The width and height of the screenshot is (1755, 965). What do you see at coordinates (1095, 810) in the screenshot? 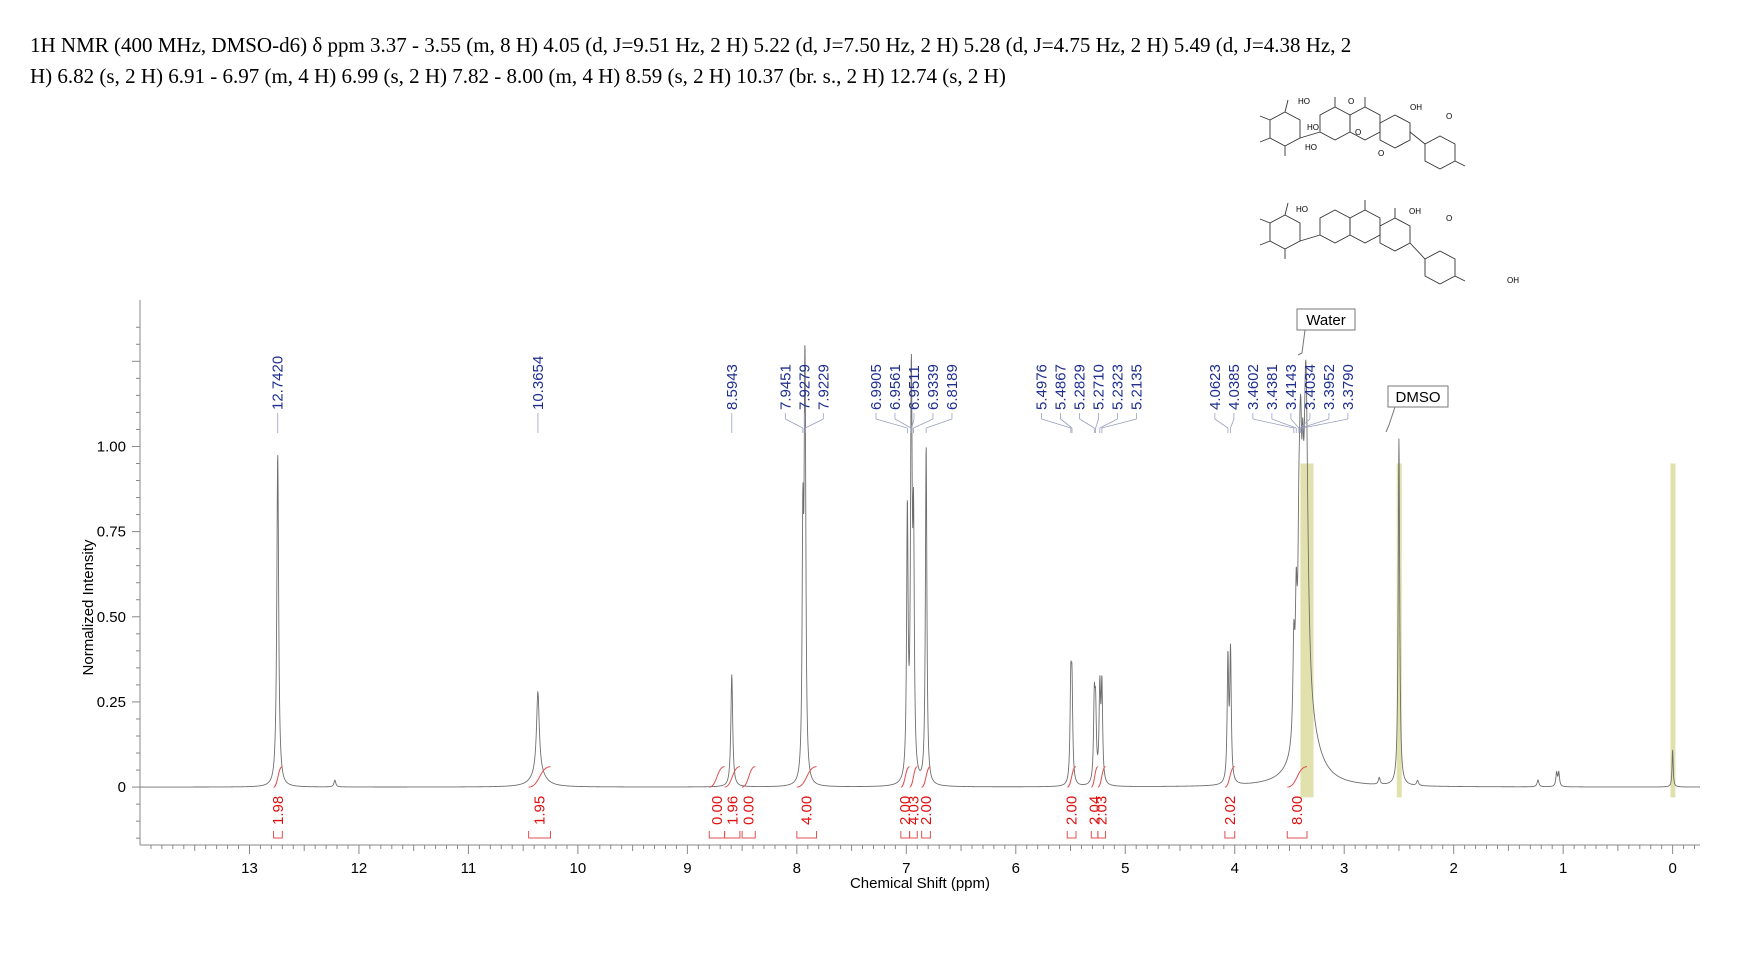
I see `integral-label: 2.04` at bounding box center [1095, 810].